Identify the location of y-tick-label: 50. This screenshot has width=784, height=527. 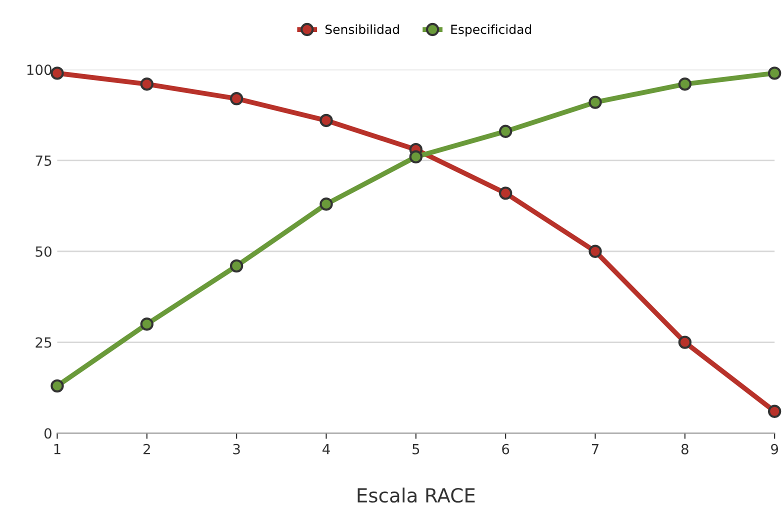
(44, 251).